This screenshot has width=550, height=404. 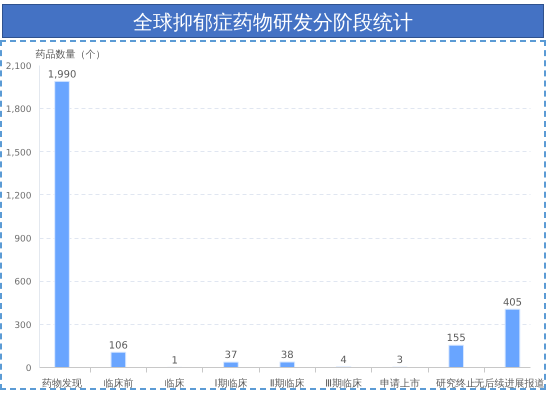 I want to click on x-tick-label: 药物发现, so click(x=62, y=384).